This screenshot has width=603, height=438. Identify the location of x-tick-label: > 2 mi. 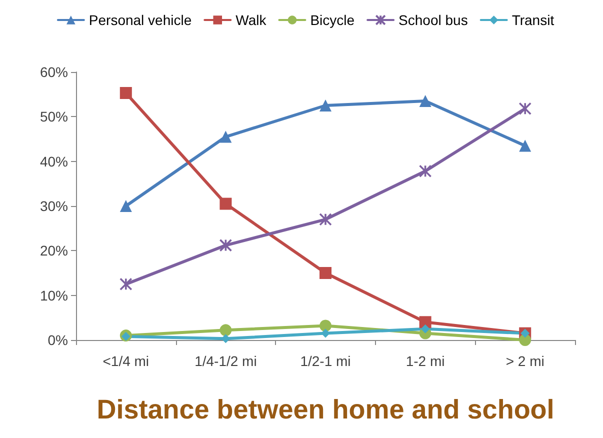
(525, 361).